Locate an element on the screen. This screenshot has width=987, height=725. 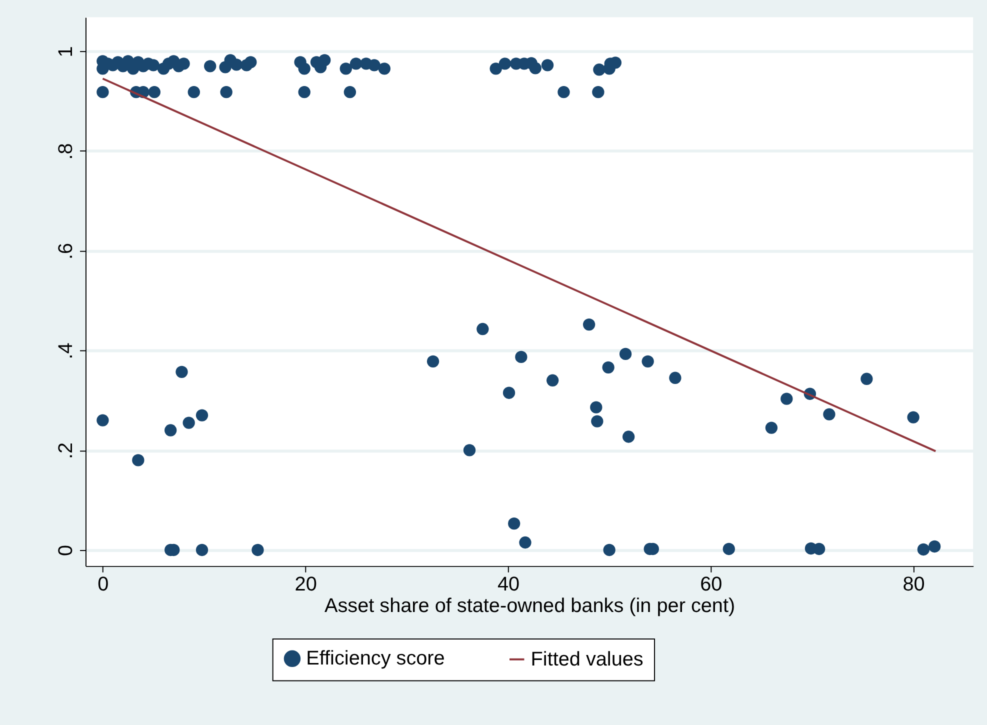
y-tick-label: 1 is located at coordinates (66, 52).